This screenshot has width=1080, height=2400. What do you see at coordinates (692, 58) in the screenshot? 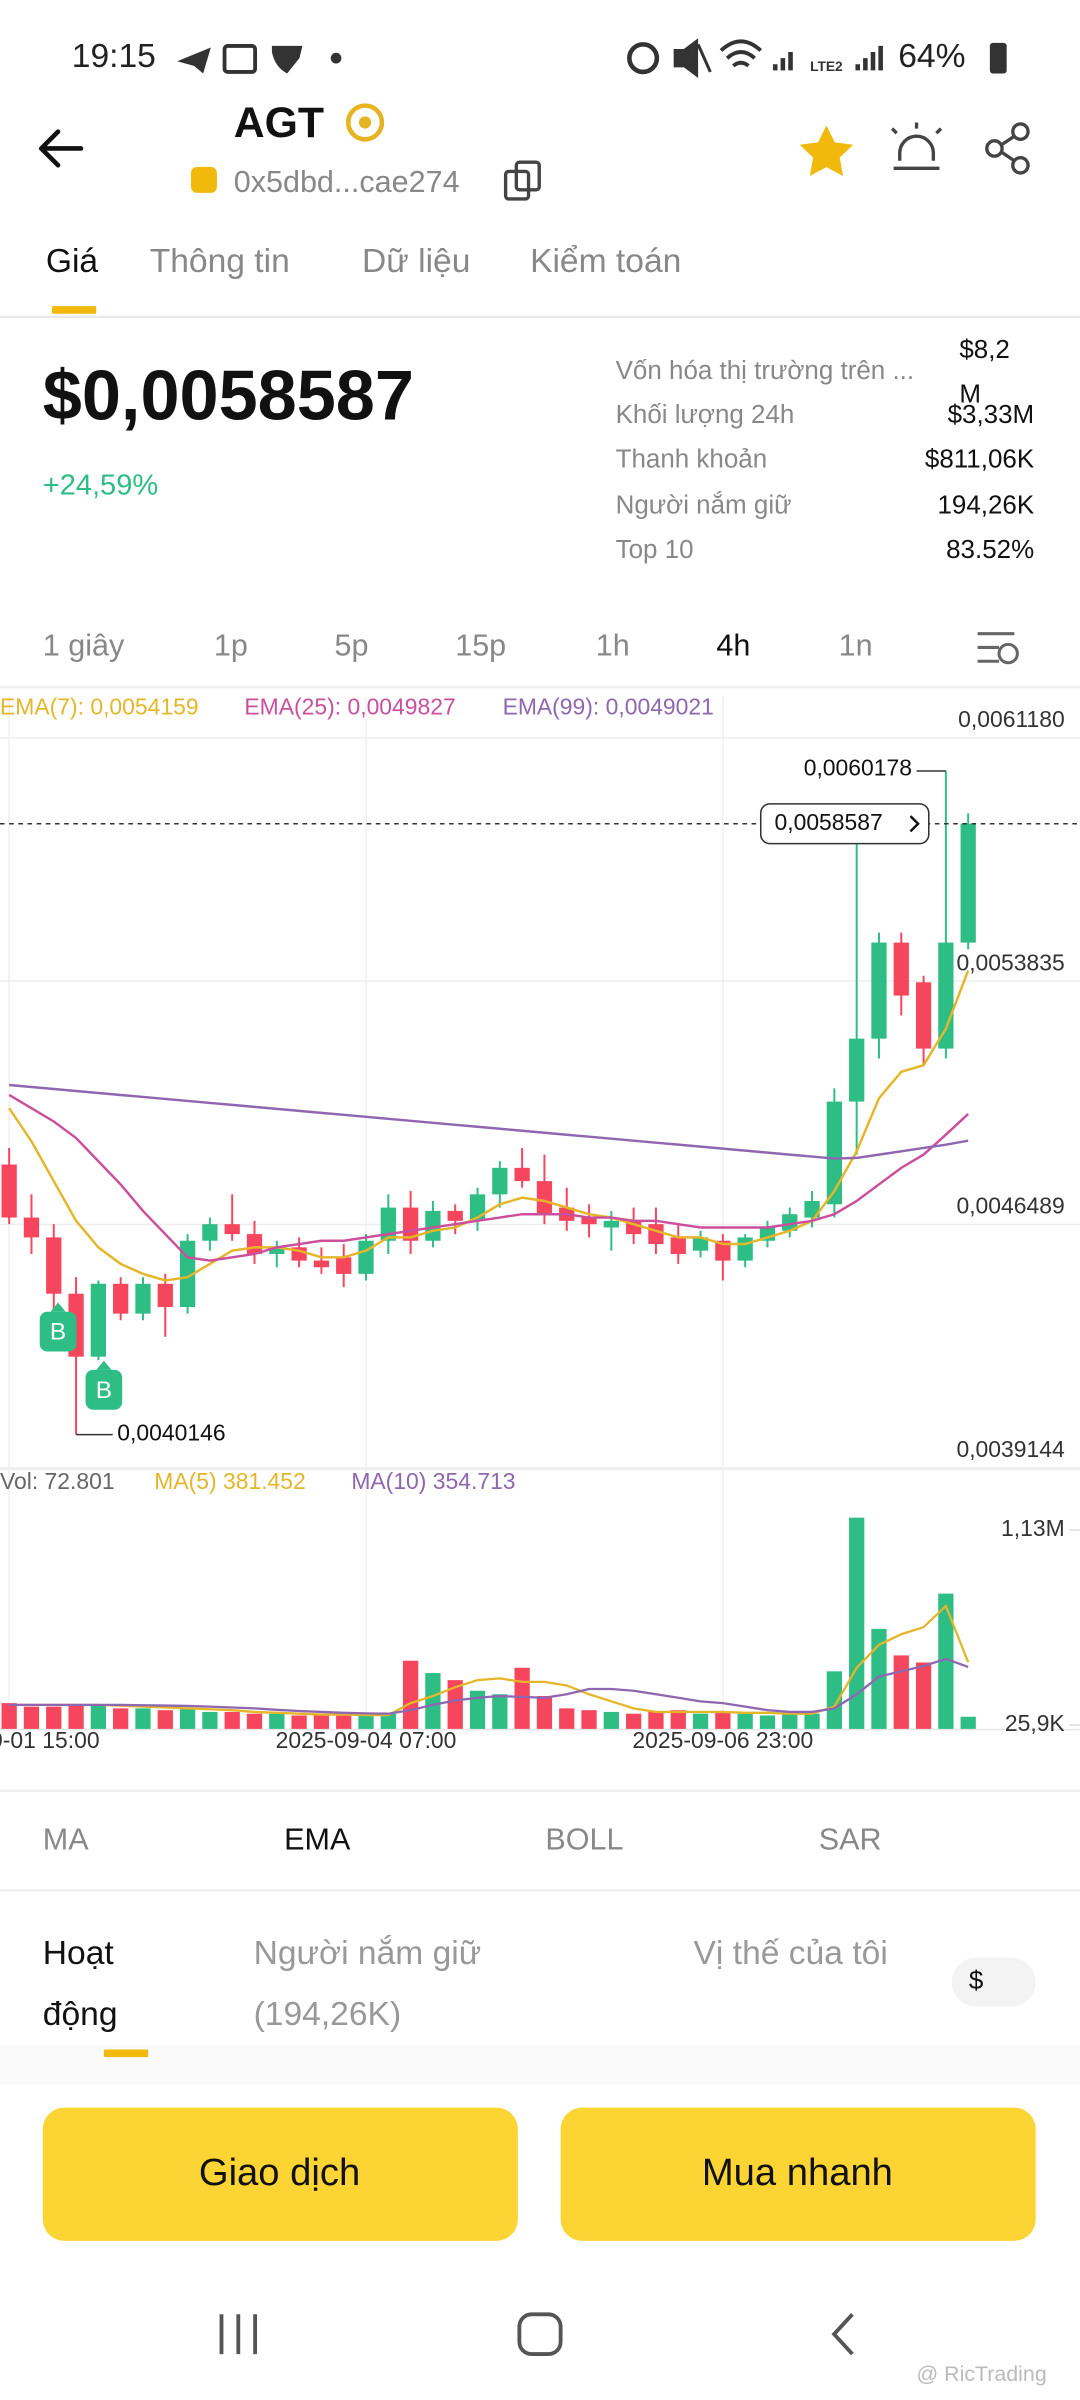
I see `mute-icon` at bounding box center [692, 58].